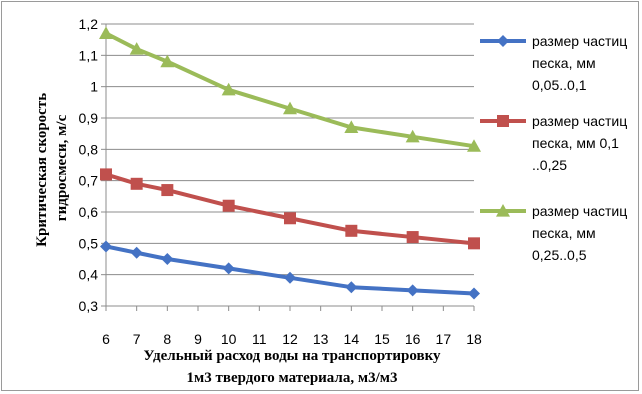 The image size is (642, 394). I want to click on y-axis-title: Критическая скорость гидросмеси, м/с, so click(52, 168).